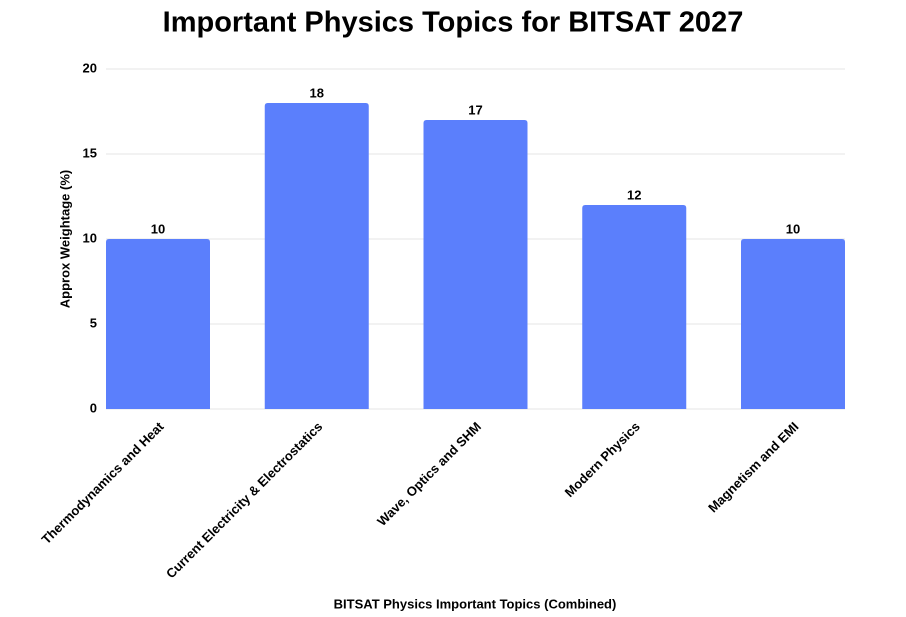 The height and width of the screenshot is (617, 906). Describe the element at coordinates (429, 474) in the screenshot. I see `x-tick-label: Wave, Optics and SHM` at that location.